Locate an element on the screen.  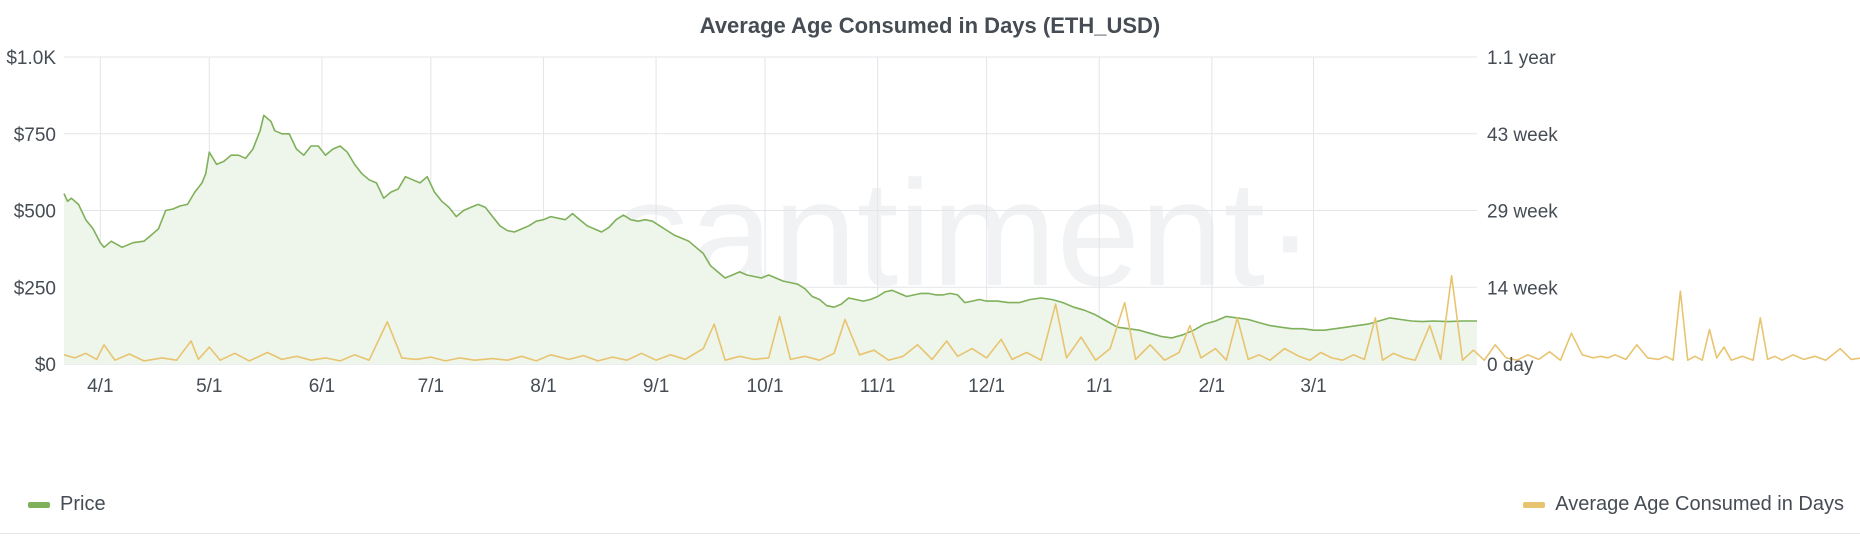
legend-age-label: Average Age Consumed in Days is located at coordinates (1699, 504).